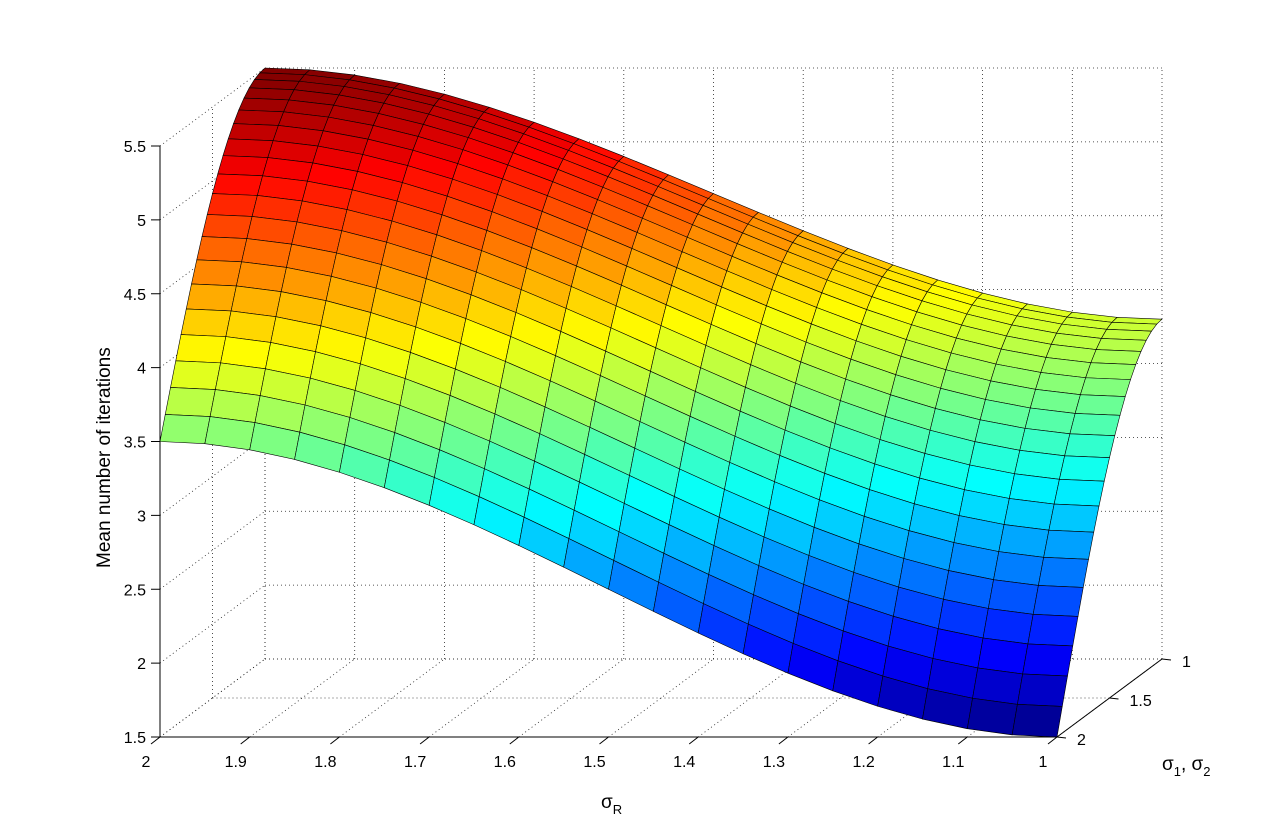 This screenshot has width=1280, height=836. I want to click on z-tick-label: 5, so click(141, 221).